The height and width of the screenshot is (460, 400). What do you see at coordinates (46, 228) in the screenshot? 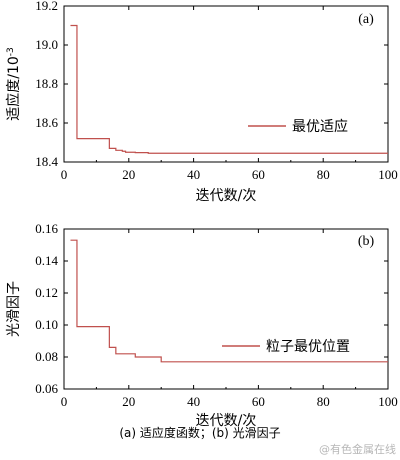
I see `y-tick-label: 0.16` at bounding box center [46, 228].